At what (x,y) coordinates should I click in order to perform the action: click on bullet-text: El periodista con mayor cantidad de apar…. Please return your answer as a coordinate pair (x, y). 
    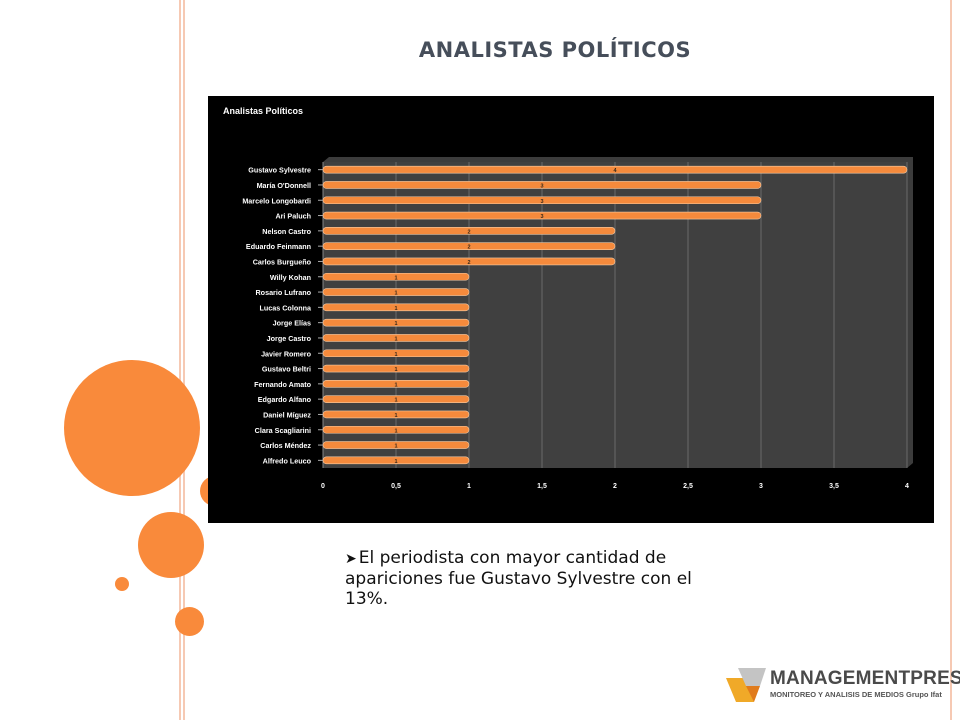
    Looking at the image, I should click on (518, 578).